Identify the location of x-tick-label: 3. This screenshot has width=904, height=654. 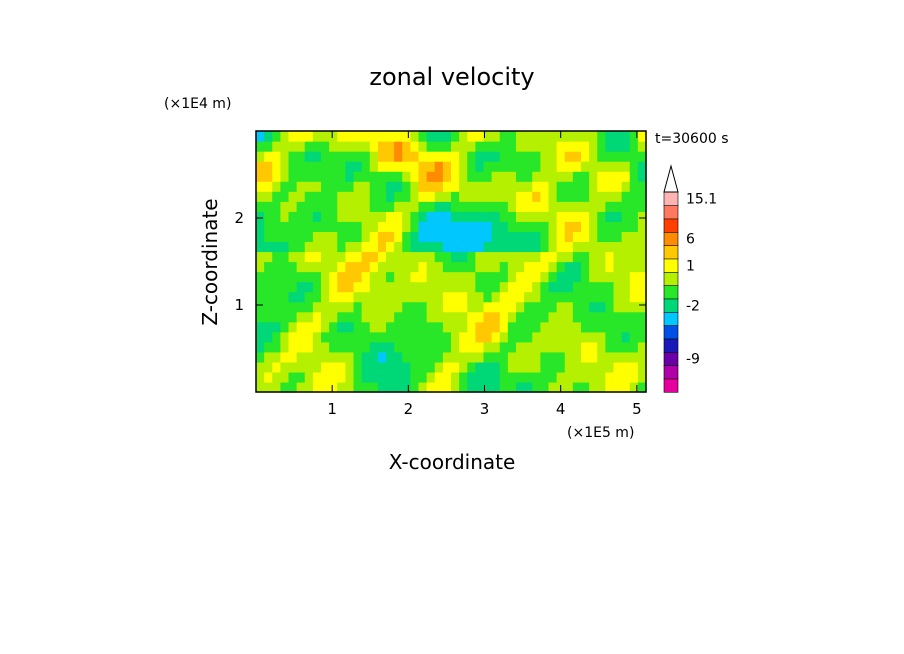
(485, 409).